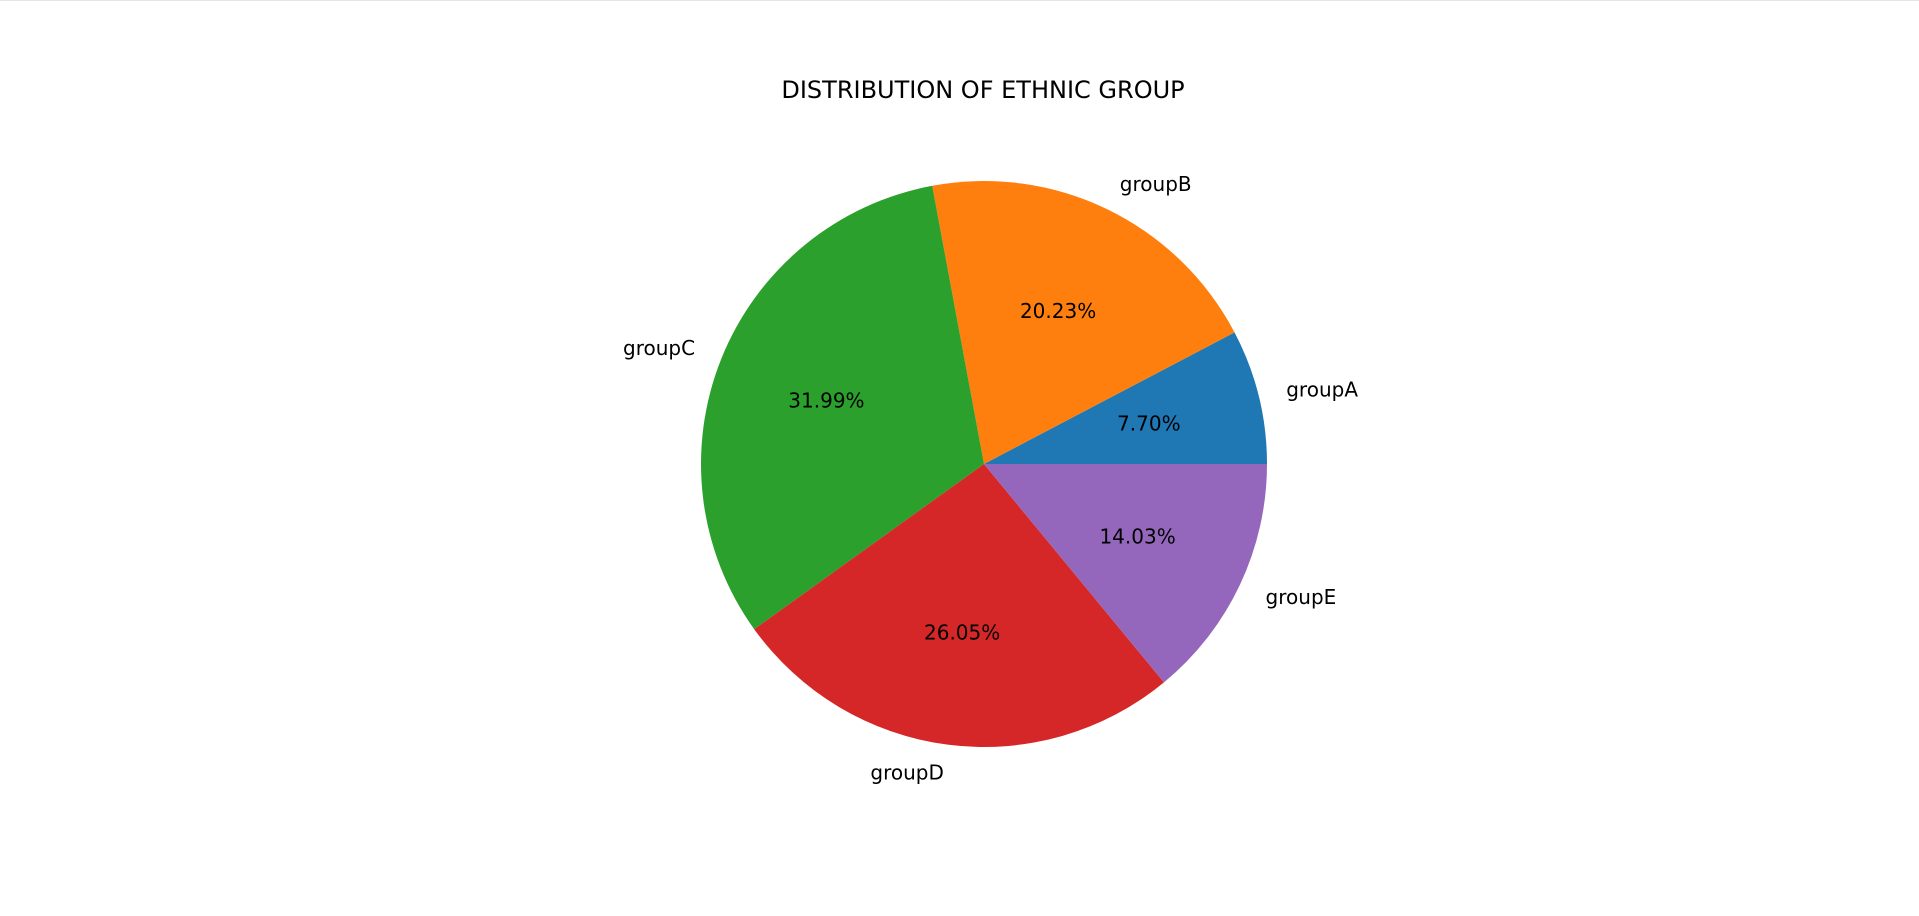 This screenshot has width=1919, height=916. What do you see at coordinates (1125, 573) in the screenshot?
I see `pie-slice-groupE` at bounding box center [1125, 573].